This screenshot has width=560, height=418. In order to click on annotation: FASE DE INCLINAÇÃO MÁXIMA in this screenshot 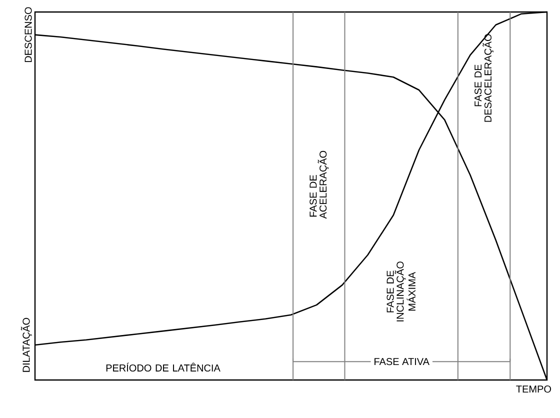, I will do `click(401, 292)`.